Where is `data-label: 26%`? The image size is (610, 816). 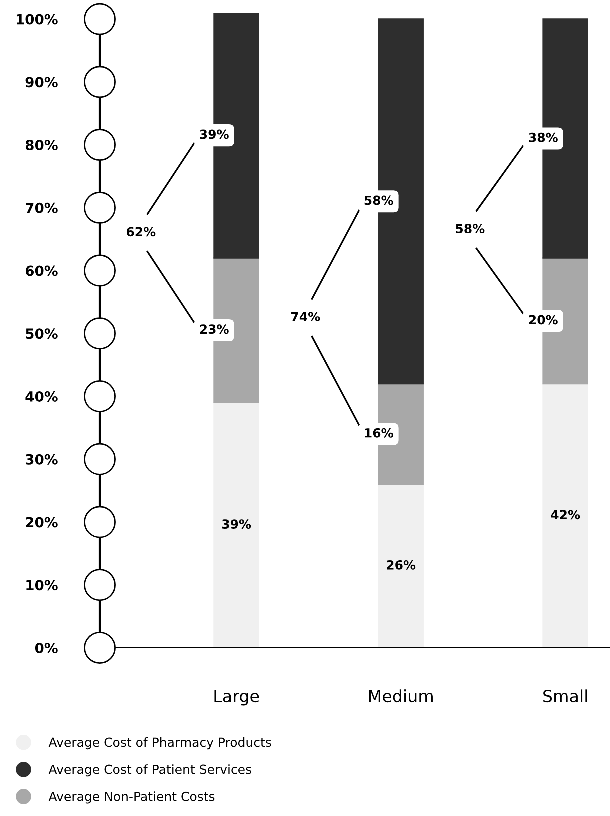 data-label: 26% is located at coordinates (401, 565).